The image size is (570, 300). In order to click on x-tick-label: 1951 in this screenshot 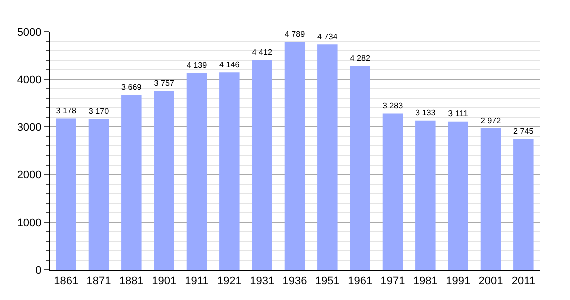, I will do `click(327, 282)`.